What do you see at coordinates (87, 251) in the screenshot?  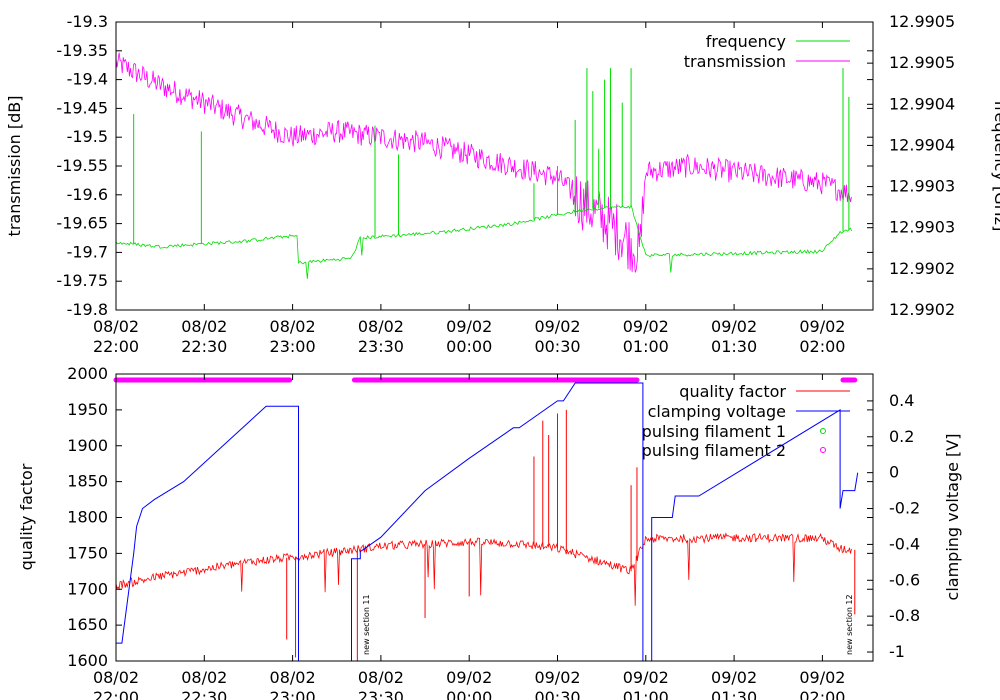 I see `y-tick-label: -19.7` at bounding box center [87, 251].